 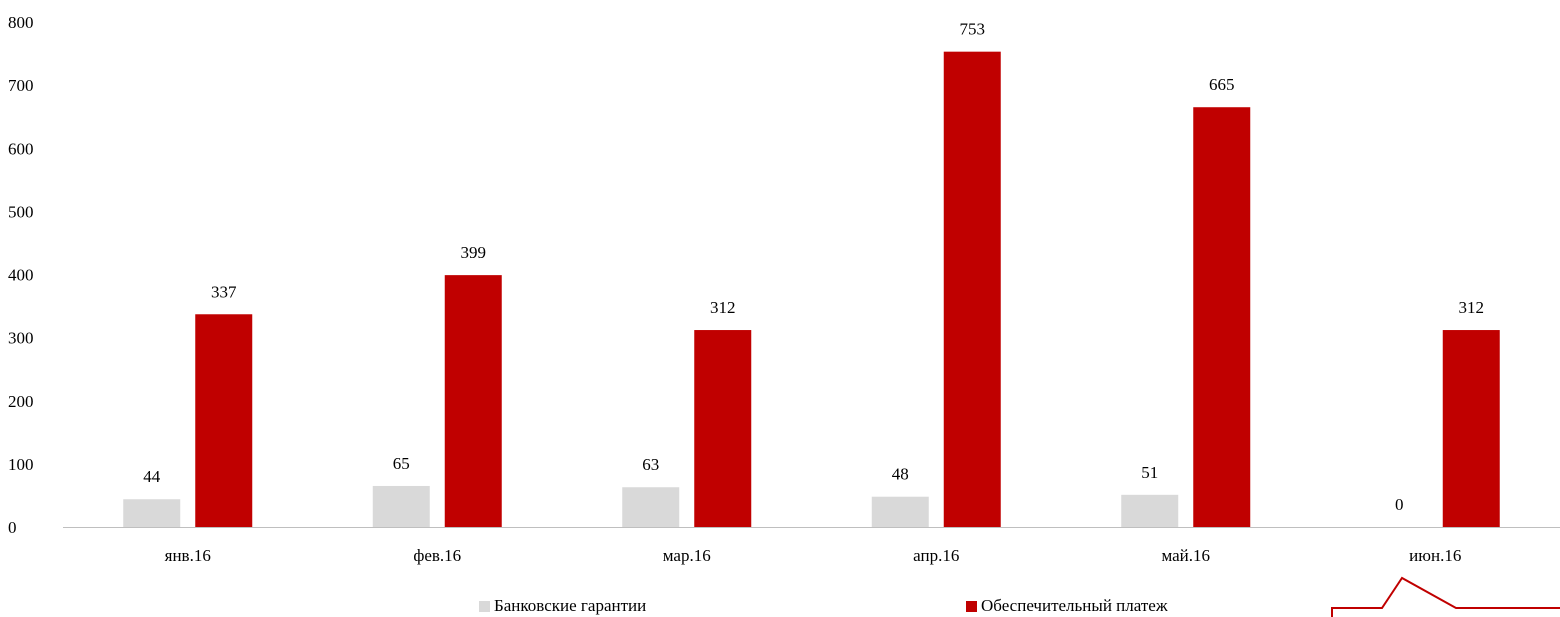 I want to click on legend-label-bank-guarantees: Банковские гарантии, so click(x=570, y=605).